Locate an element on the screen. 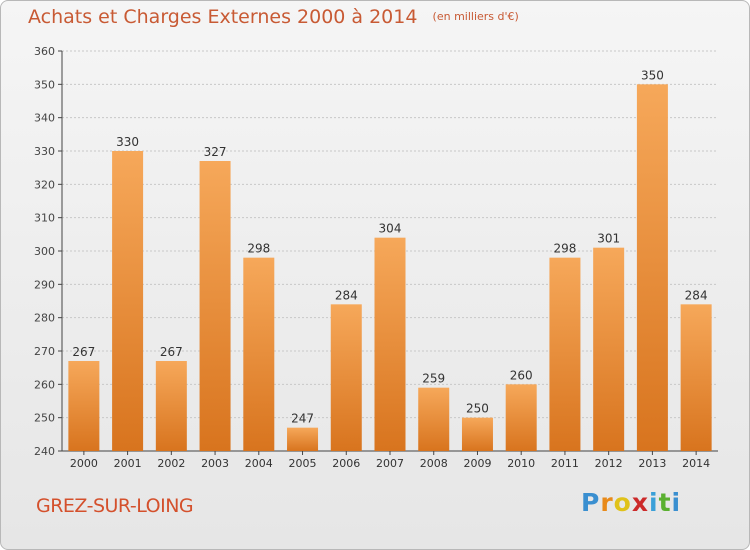 Image resolution: width=750 pixels, height=550 pixels. data-label: 301 is located at coordinates (608, 239).